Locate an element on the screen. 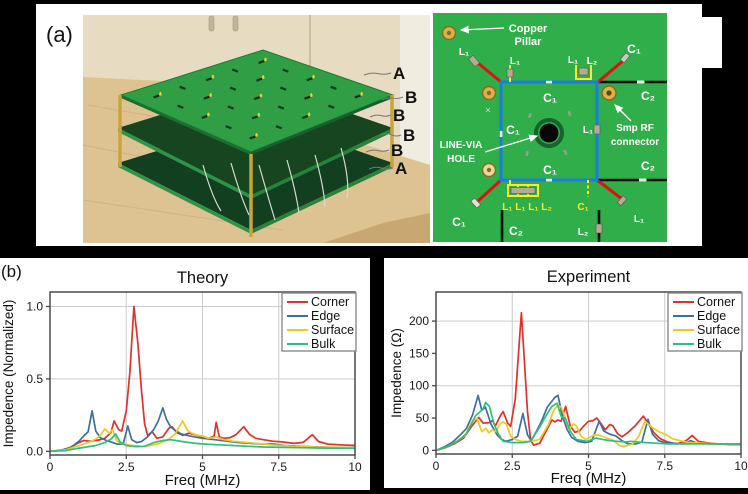  corner-feed-lines is located at coordinates (551, 130).